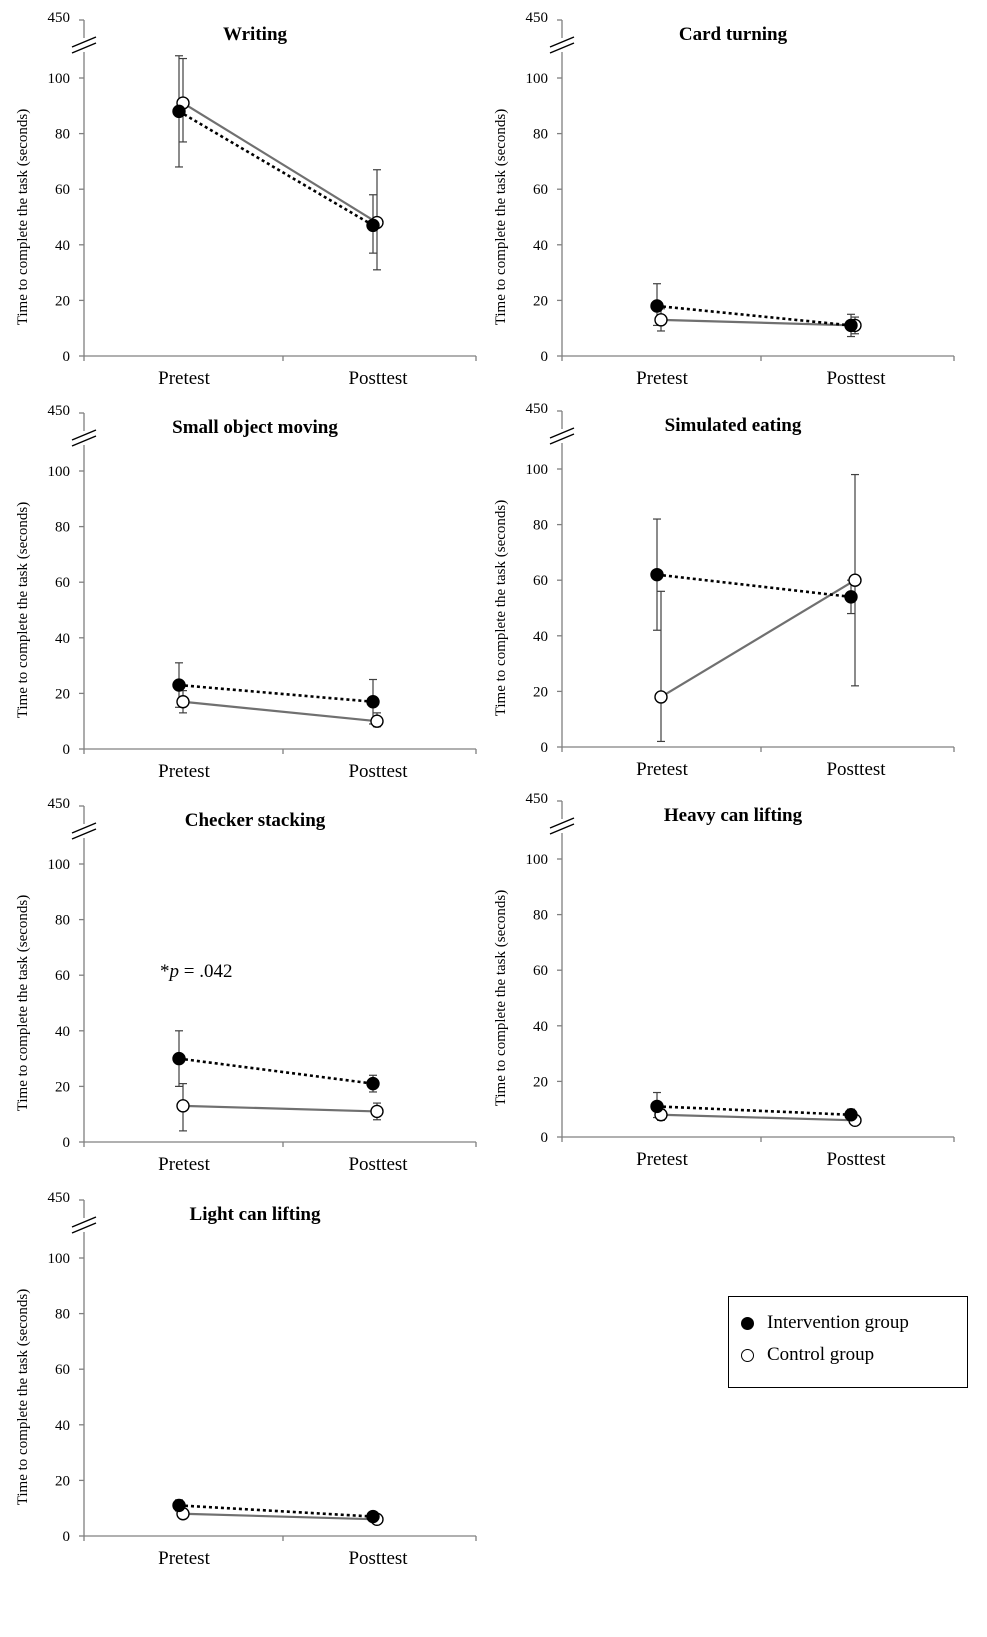 This screenshot has height=1637, width=987. I want to click on panel-title: Simulated eating, so click(733, 425).